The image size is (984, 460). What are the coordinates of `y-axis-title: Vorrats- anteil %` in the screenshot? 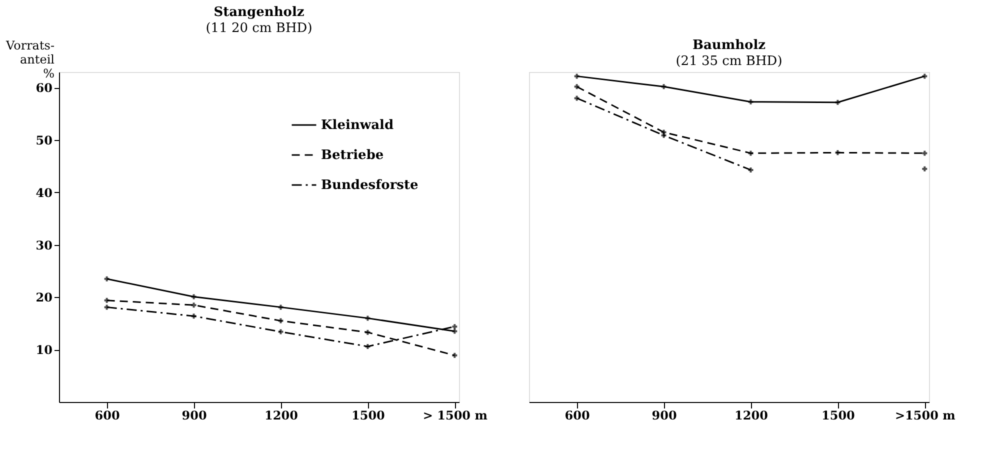 It's located at (30, 59).